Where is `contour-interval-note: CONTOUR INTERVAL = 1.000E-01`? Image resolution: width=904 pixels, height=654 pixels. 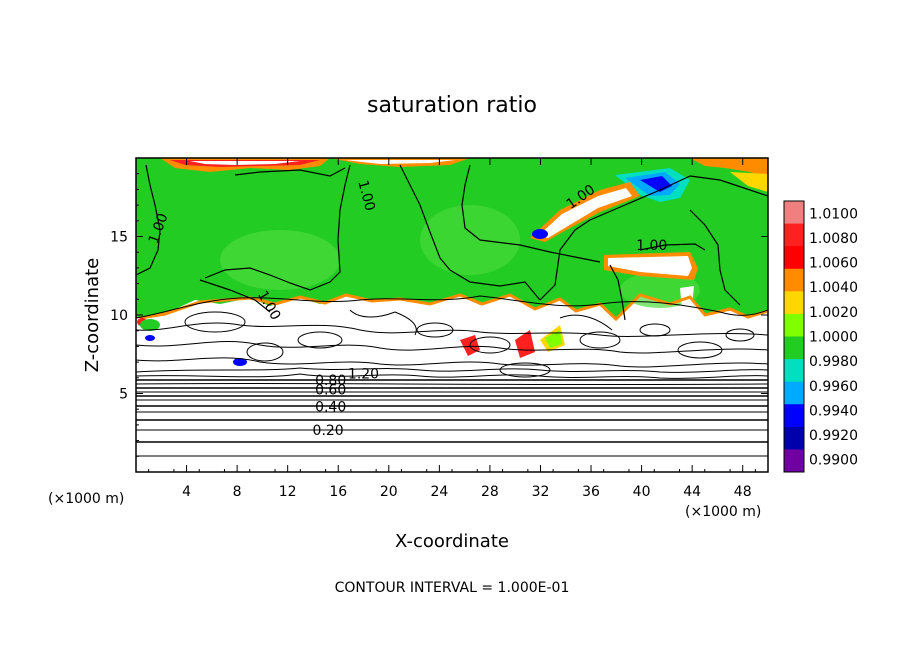
contour-interval-note: CONTOUR INTERVAL = 1.000E-01 is located at coordinates (452, 588).